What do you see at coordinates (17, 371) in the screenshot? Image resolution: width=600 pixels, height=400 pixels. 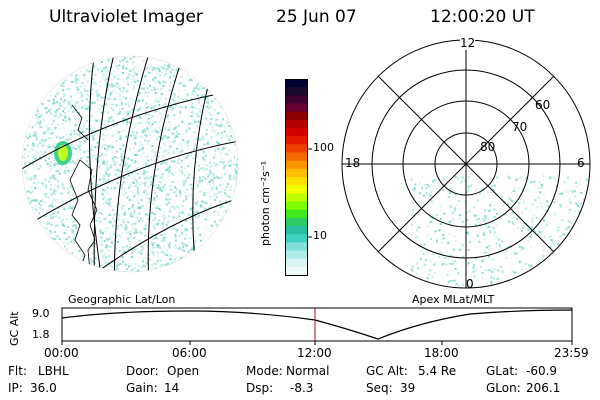 I see `filter-label: Flt:` at bounding box center [17, 371].